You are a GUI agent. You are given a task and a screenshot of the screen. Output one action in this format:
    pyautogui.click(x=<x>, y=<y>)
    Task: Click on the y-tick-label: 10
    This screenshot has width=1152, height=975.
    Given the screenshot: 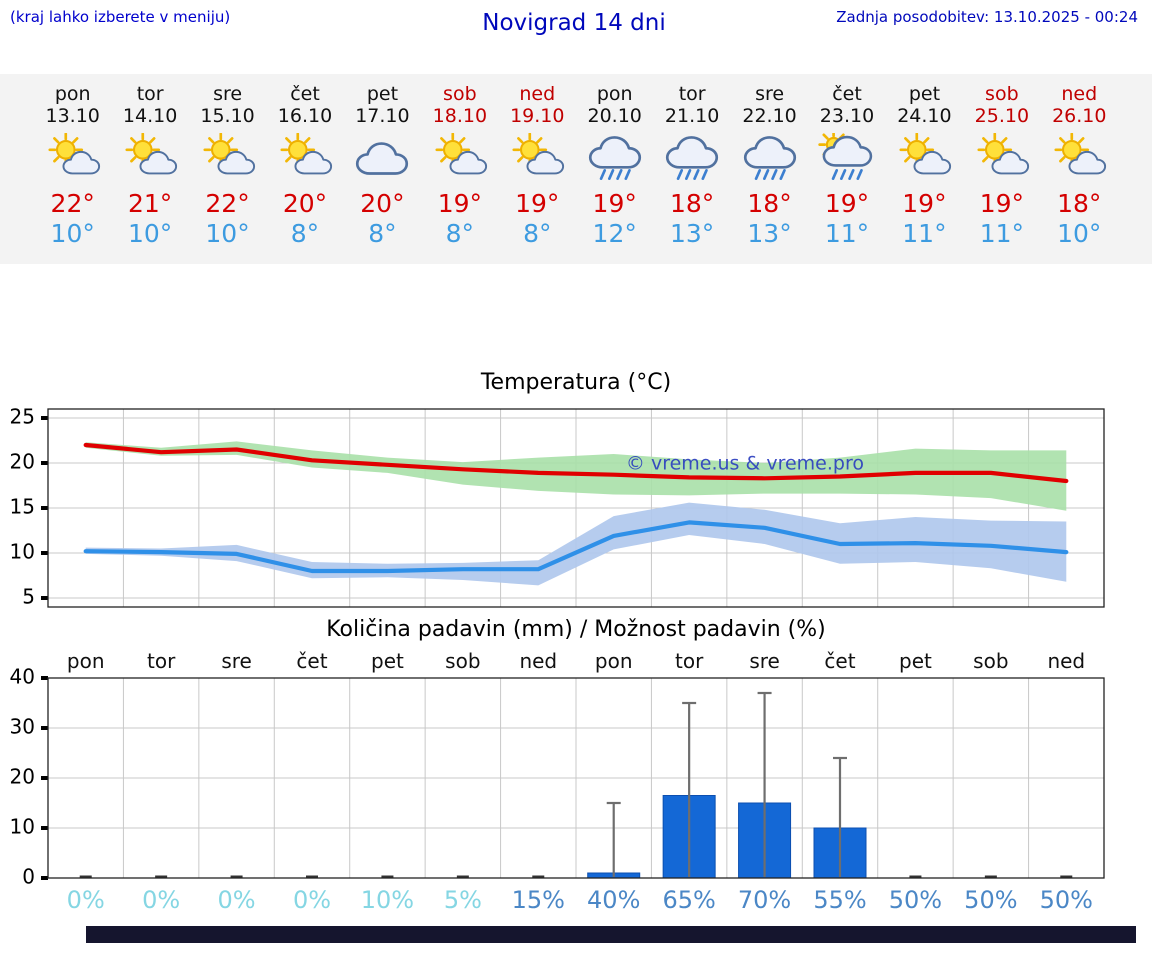 What is the action you would take?
    pyautogui.click(x=22, y=826)
    